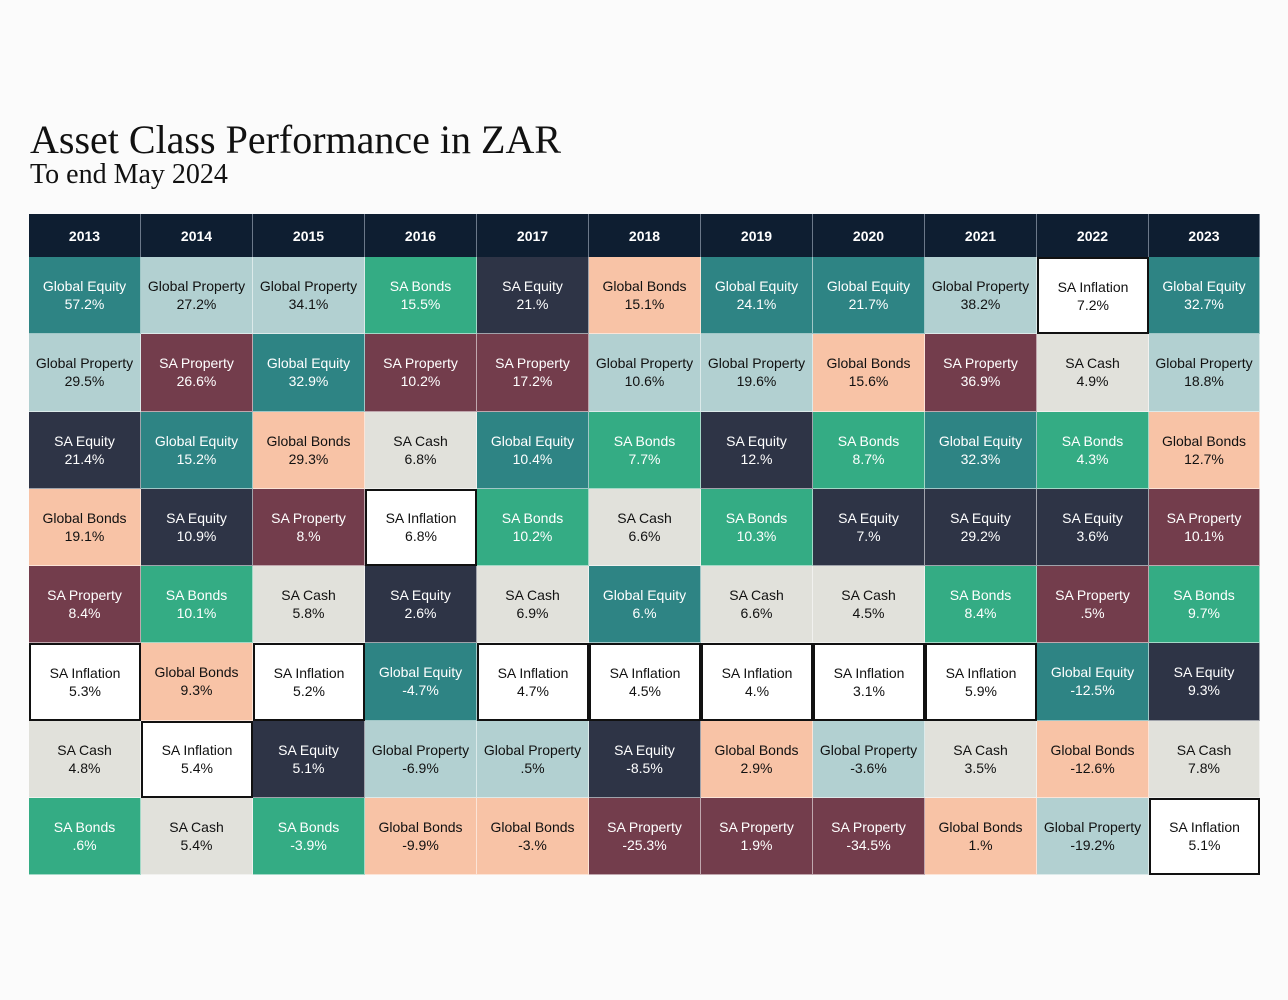 This screenshot has width=1288, height=1000. I want to click on cell-2014-global-property: Global Property 27.2%, so click(197, 296).